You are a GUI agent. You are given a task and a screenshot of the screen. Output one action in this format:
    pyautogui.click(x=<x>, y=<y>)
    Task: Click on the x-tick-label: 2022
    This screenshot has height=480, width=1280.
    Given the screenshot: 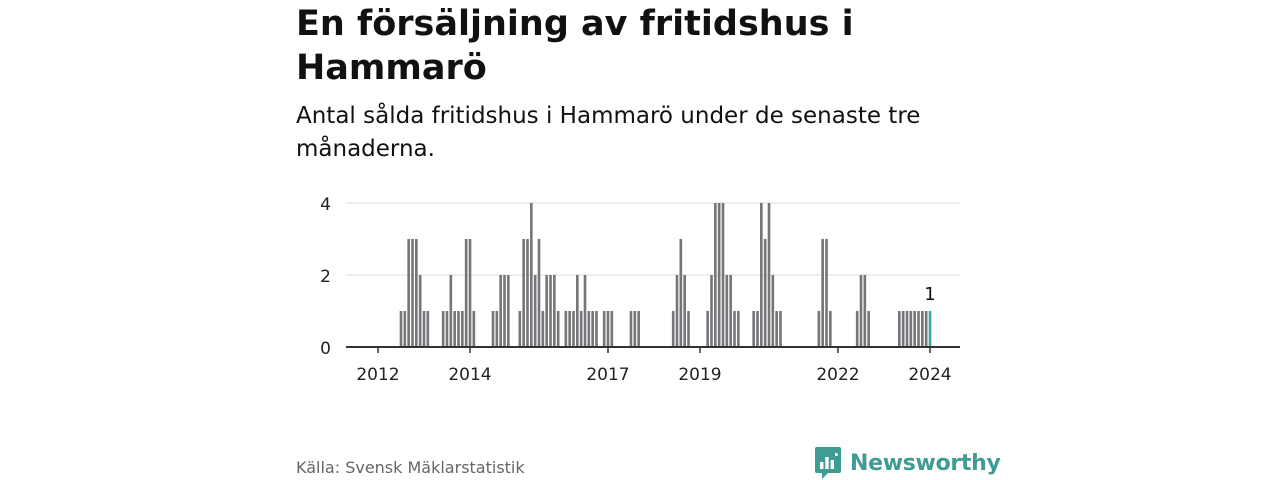 What is the action you would take?
    pyautogui.click(x=837, y=375)
    